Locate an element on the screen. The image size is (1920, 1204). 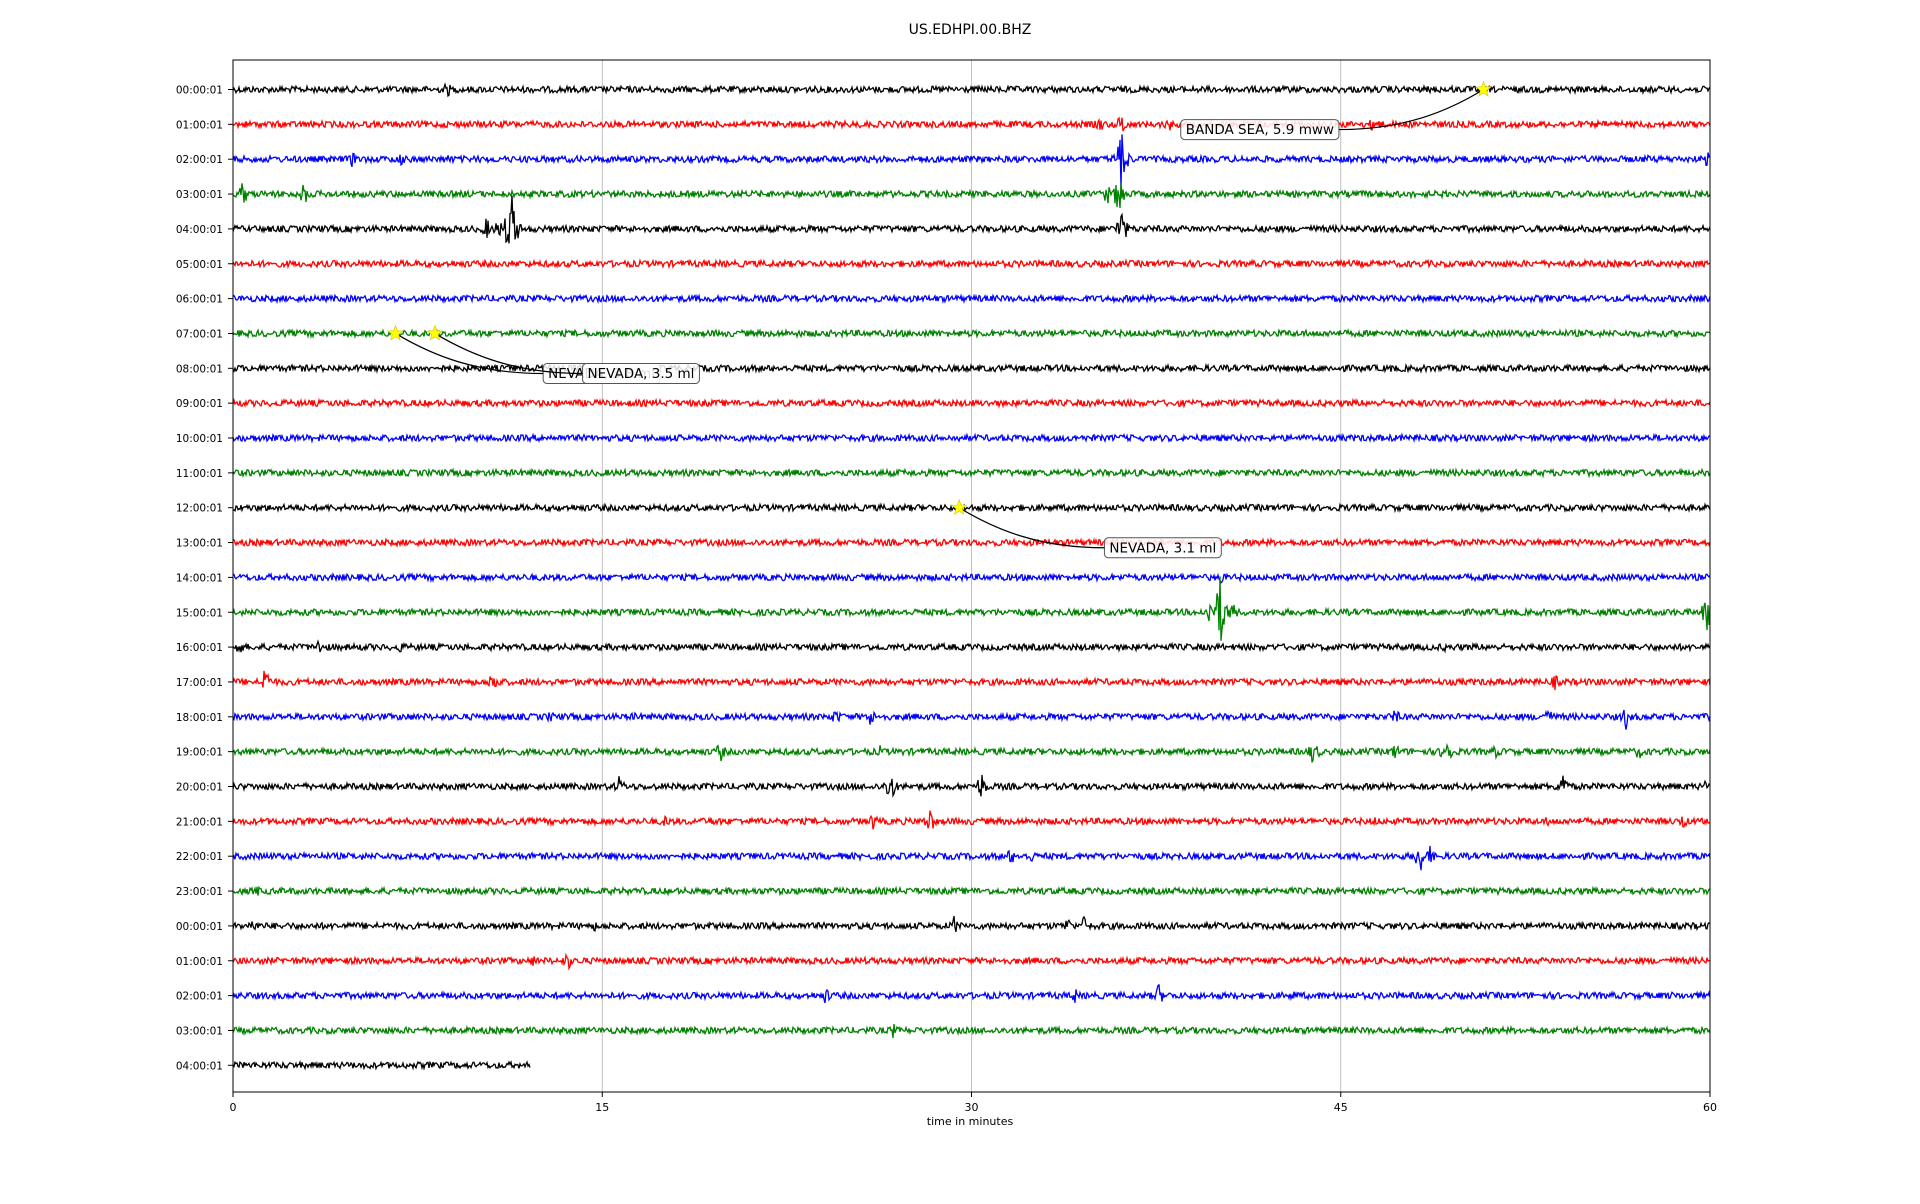
row-time-label: 13:00:01 is located at coordinates (199, 544).